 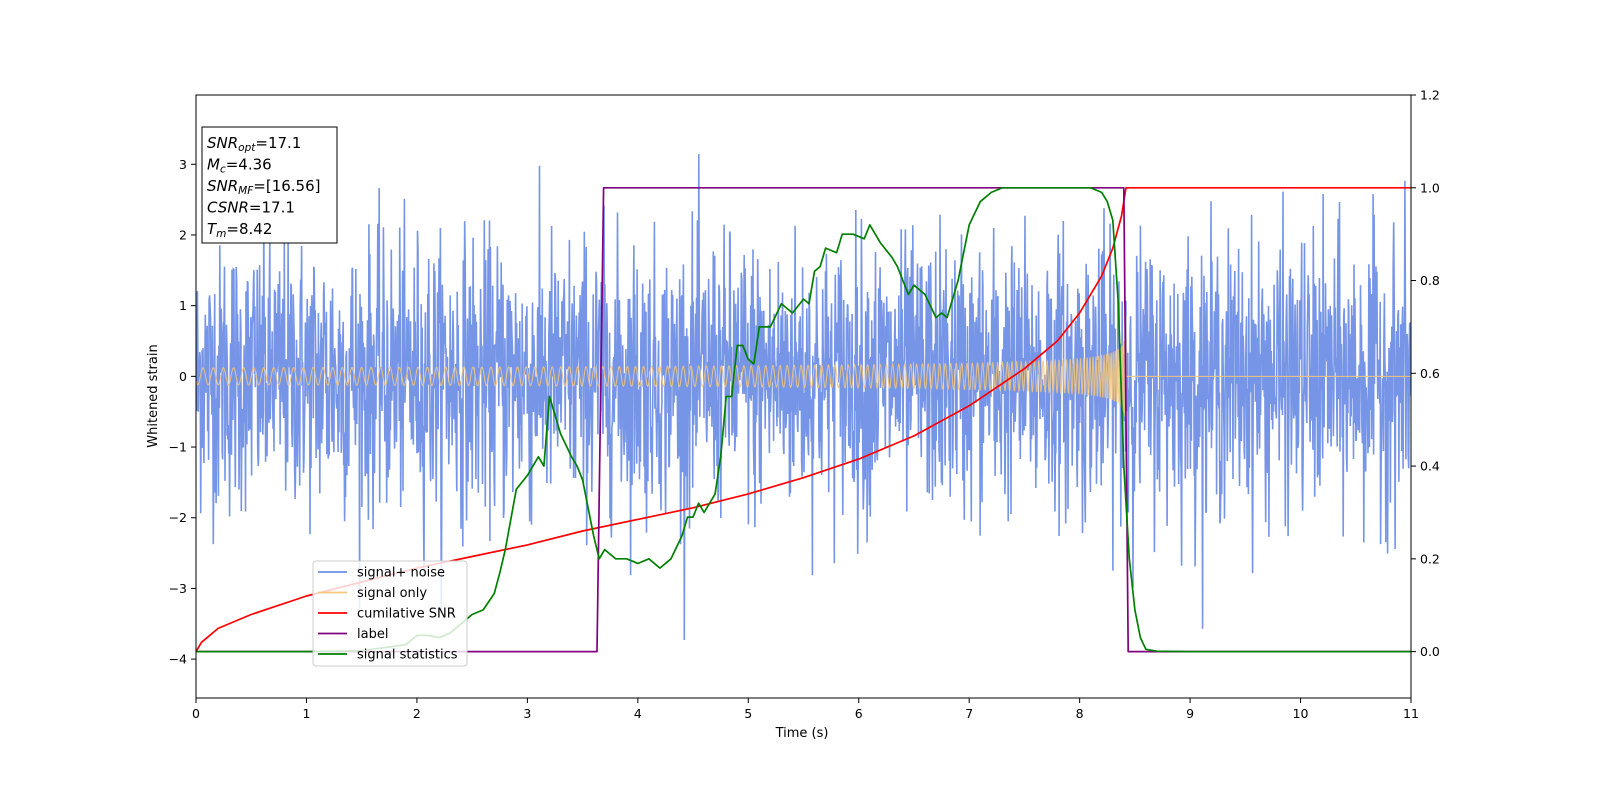 What do you see at coordinates (802, 733) in the screenshot?
I see `x-axis-label: Time (s)` at bounding box center [802, 733].